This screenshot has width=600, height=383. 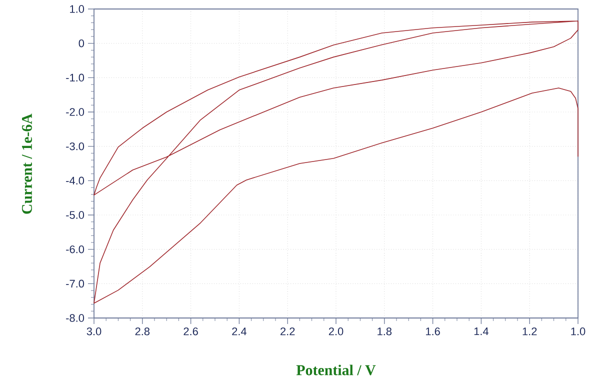 What do you see at coordinates (77, 9) in the screenshot?
I see `y-tick-label: 1.0` at bounding box center [77, 9].